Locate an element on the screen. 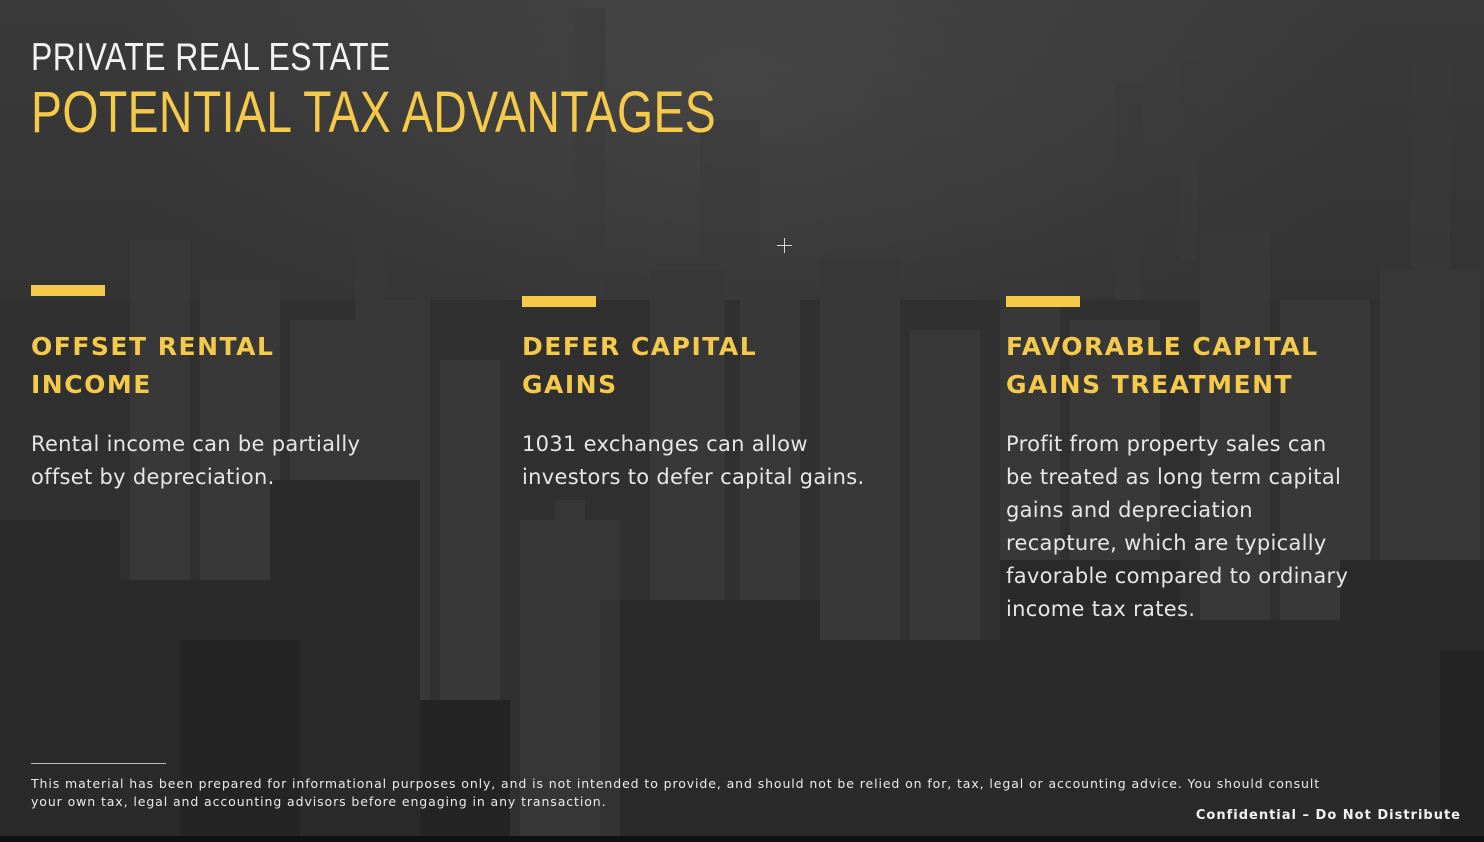 The height and width of the screenshot is (842, 1484). accent-bar-favorable-capital is located at coordinates (1043, 301).